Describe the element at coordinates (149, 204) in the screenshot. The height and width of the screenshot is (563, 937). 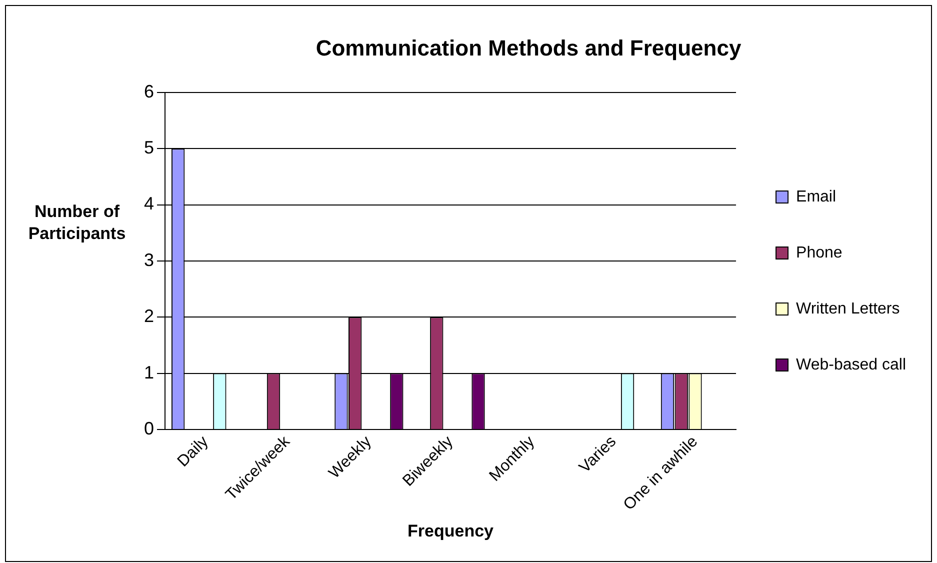
I see `y-tick-label: 4` at that location.